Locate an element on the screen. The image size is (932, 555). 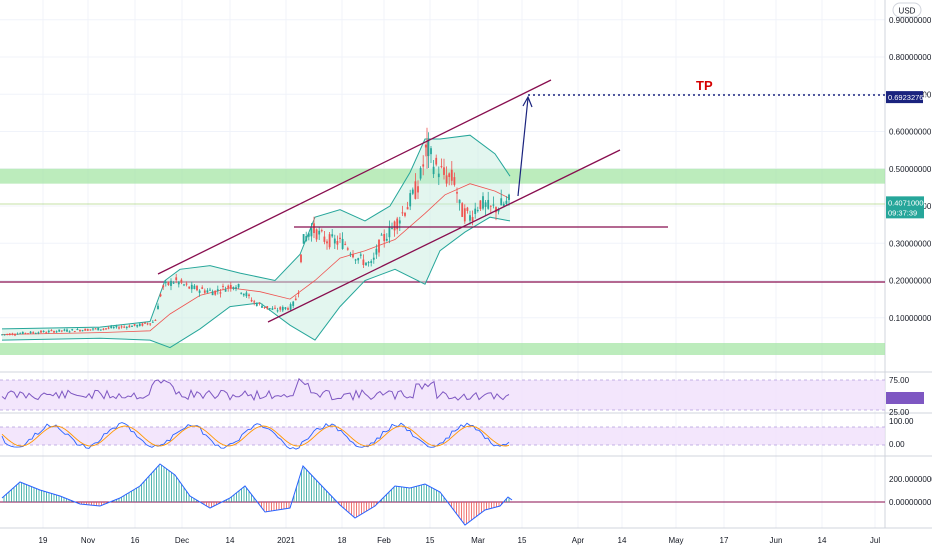
price-tick-label: 0.30000000 is located at coordinates (910, 243).